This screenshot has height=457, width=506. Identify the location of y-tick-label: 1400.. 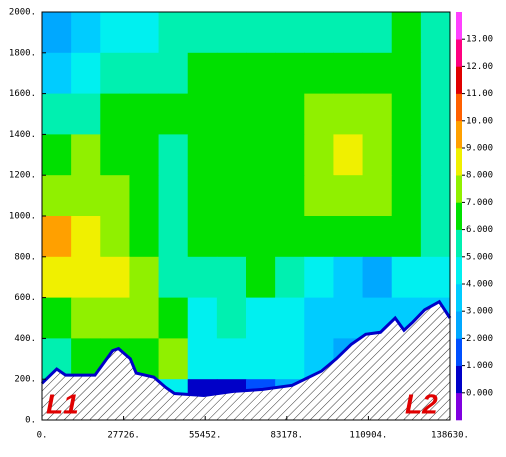
(22, 135).